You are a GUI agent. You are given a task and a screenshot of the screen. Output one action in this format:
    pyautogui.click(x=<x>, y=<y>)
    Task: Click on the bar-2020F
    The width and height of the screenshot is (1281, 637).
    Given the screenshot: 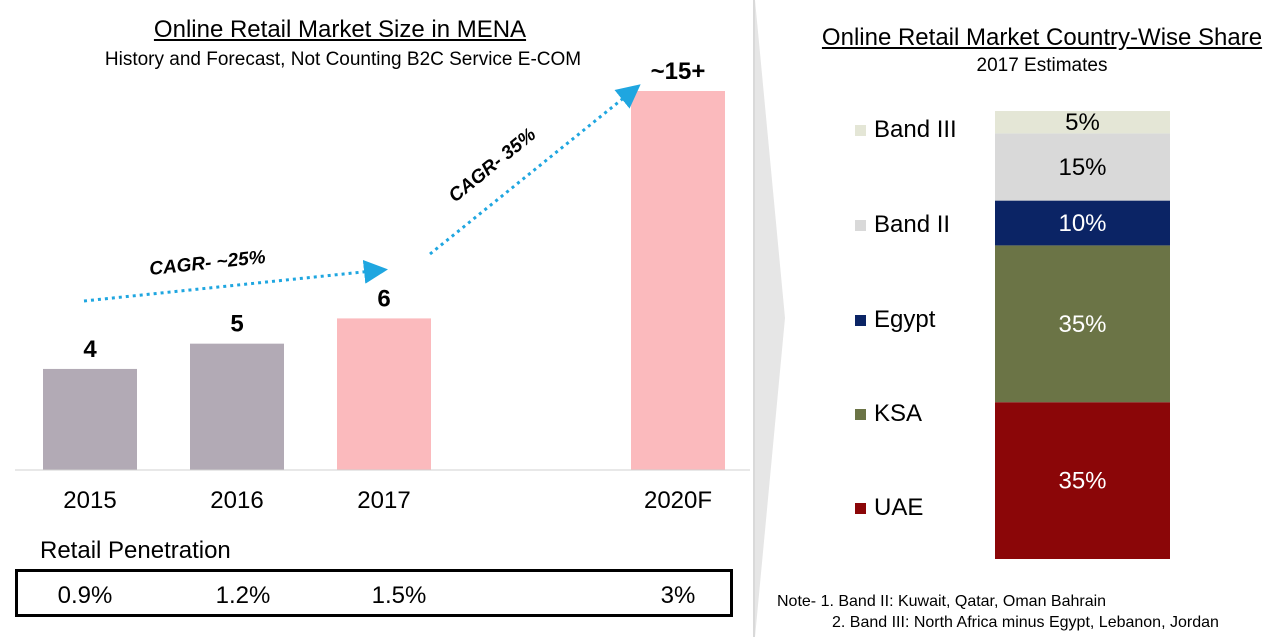 What is the action you would take?
    pyautogui.click(x=678, y=280)
    